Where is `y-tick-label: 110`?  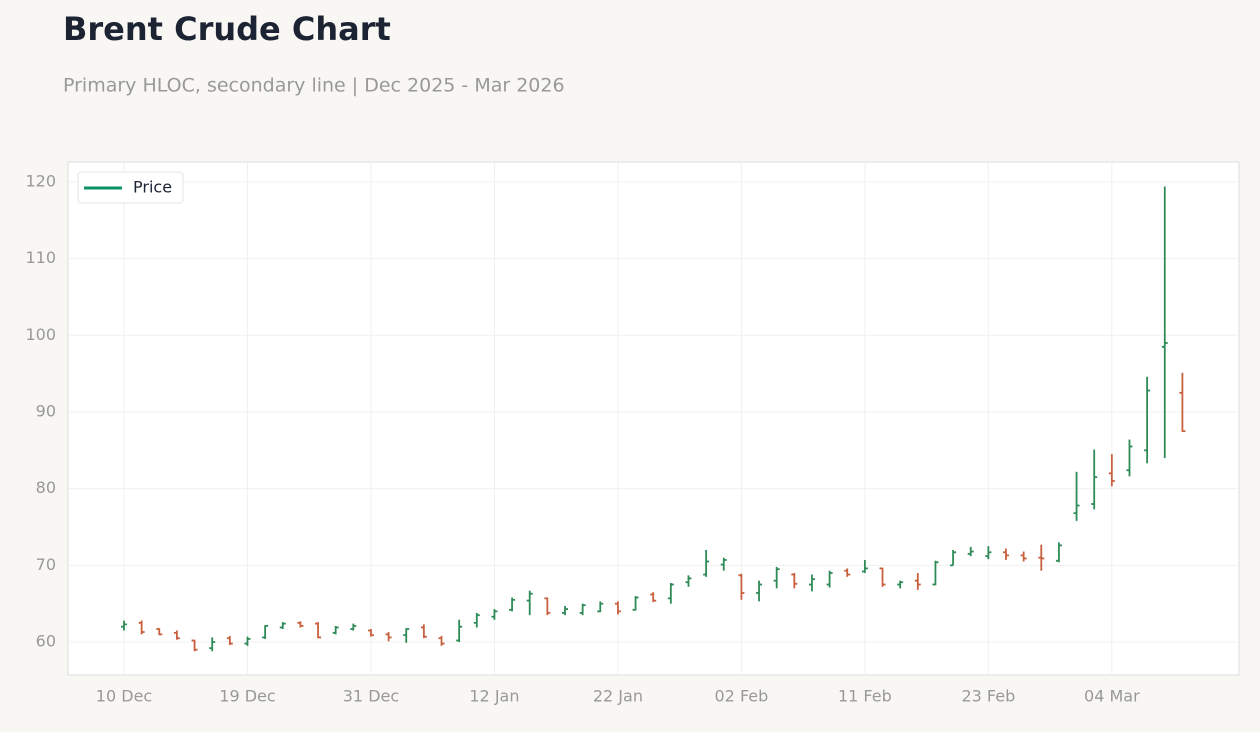
y-tick-label: 110 is located at coordinates (40, 257).